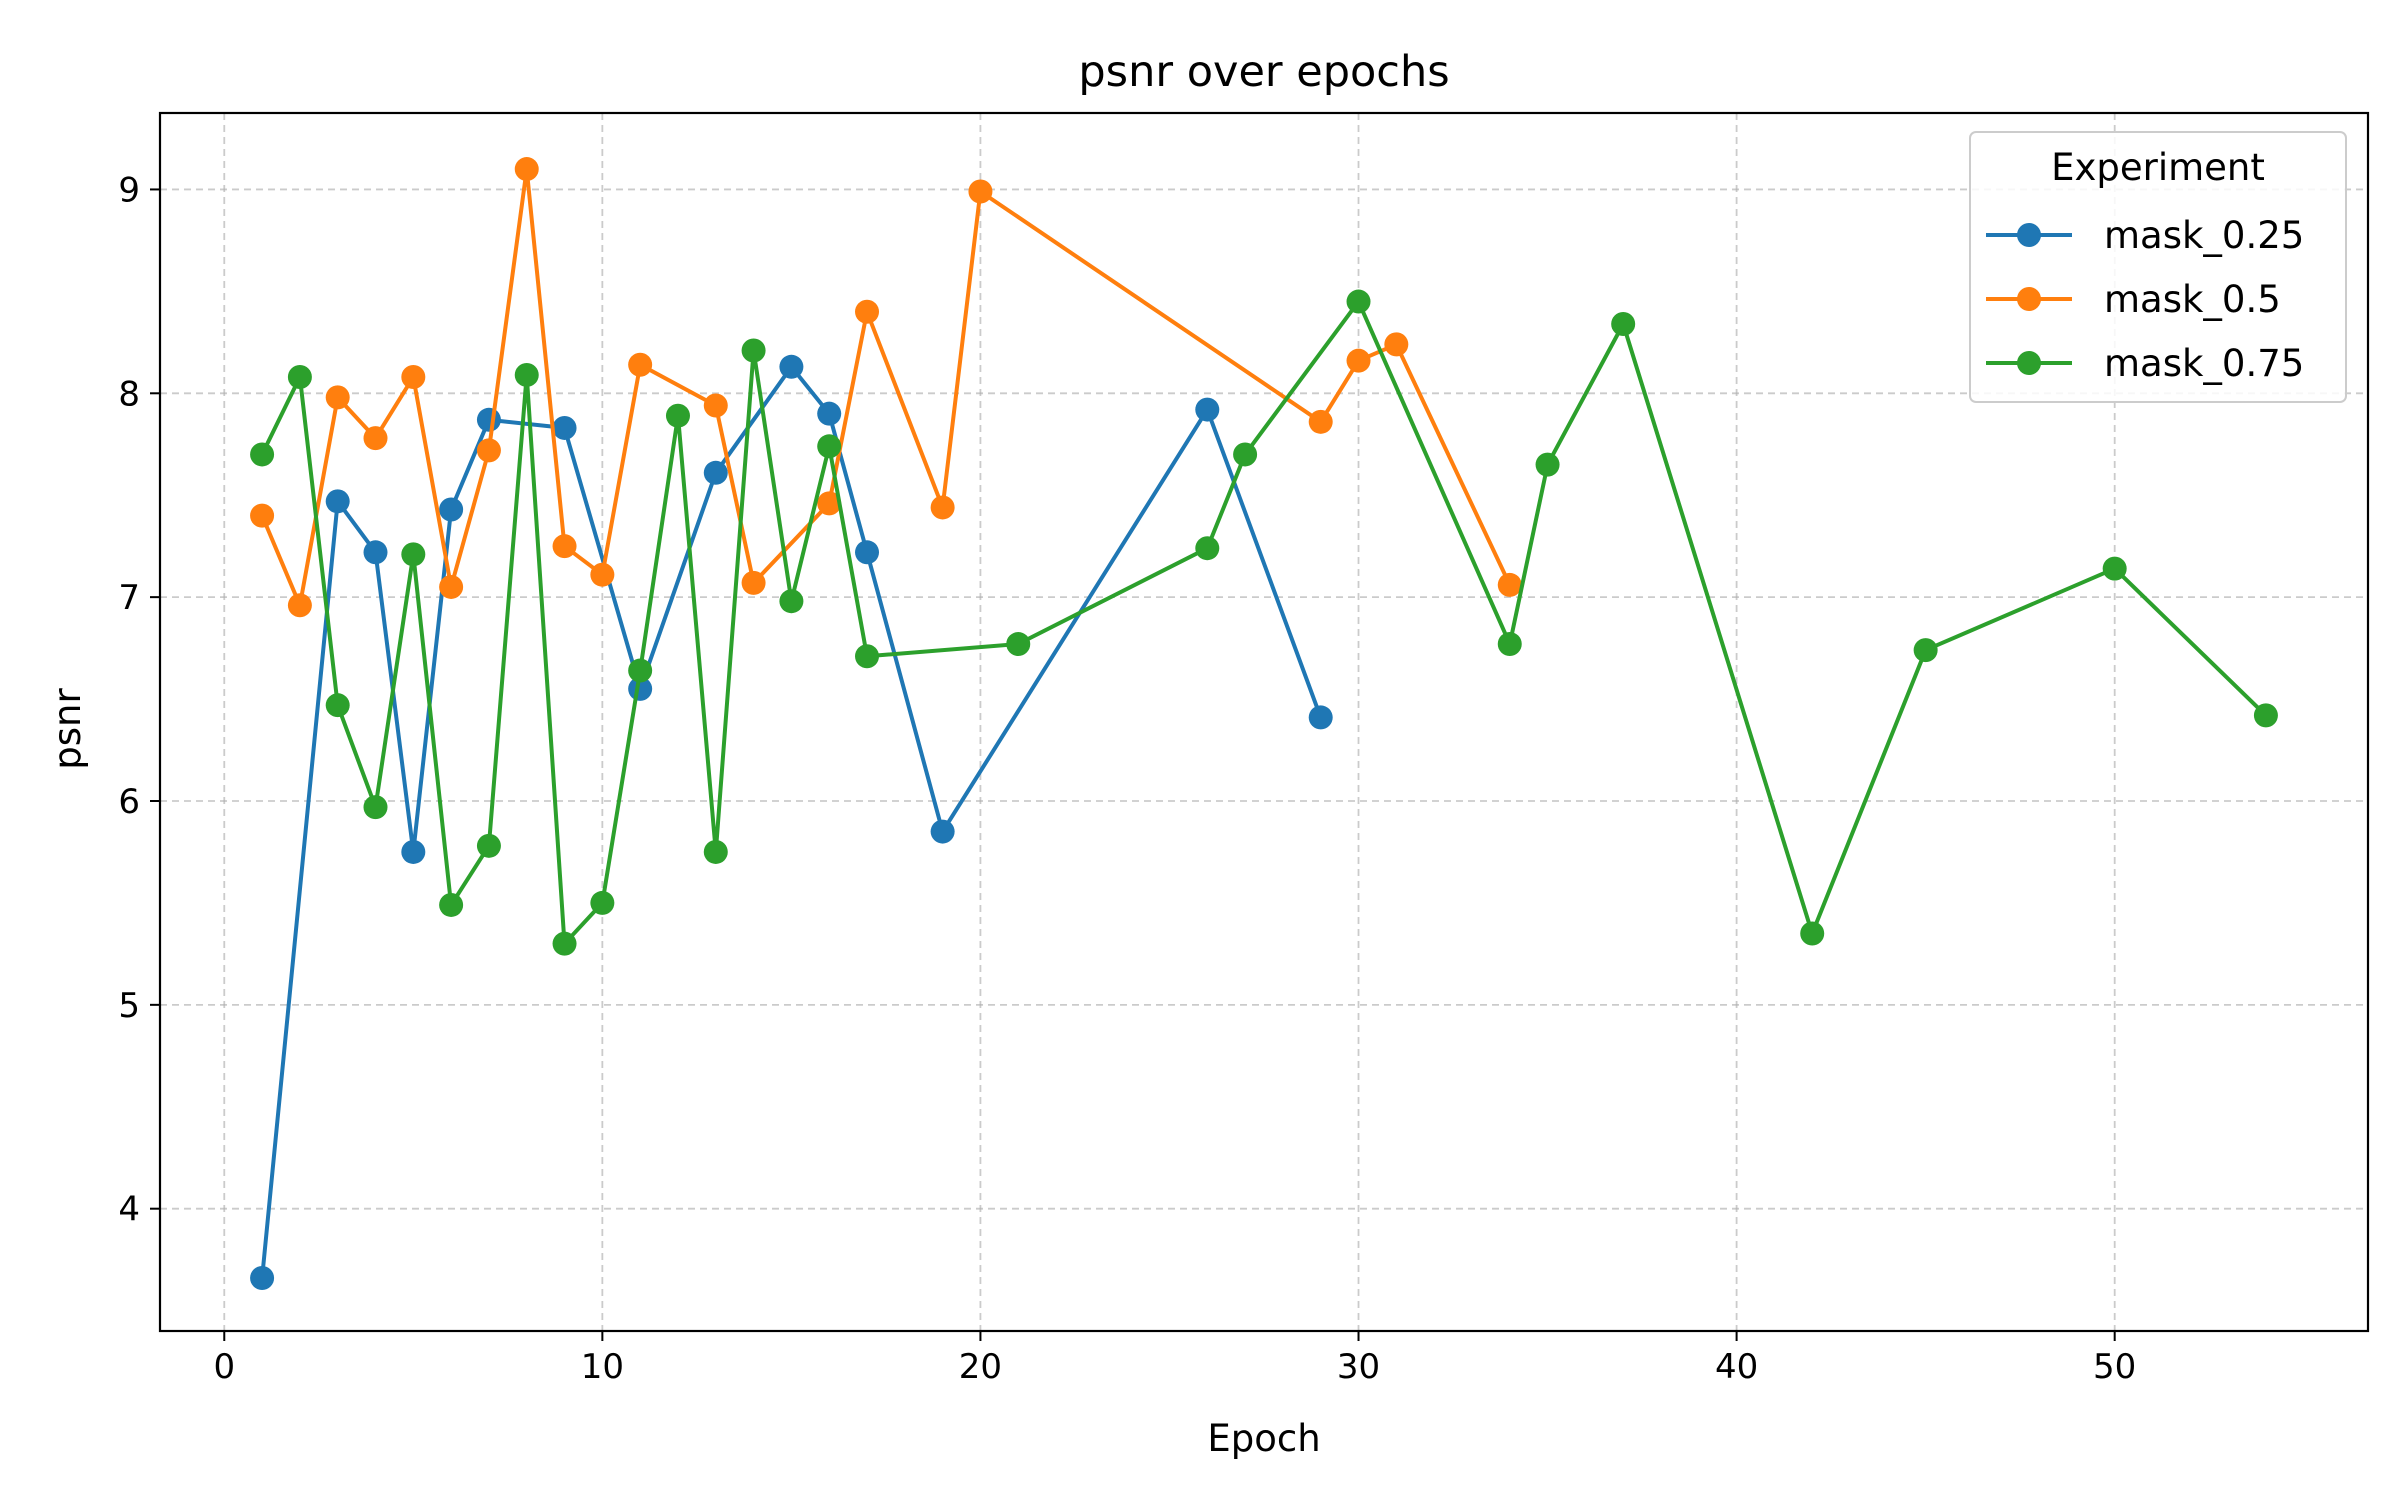 The image size is (2400, 1500). Describe the element at coordinates (129, 802) in the screenshot. I see `y-tick-label: 6` at that location.